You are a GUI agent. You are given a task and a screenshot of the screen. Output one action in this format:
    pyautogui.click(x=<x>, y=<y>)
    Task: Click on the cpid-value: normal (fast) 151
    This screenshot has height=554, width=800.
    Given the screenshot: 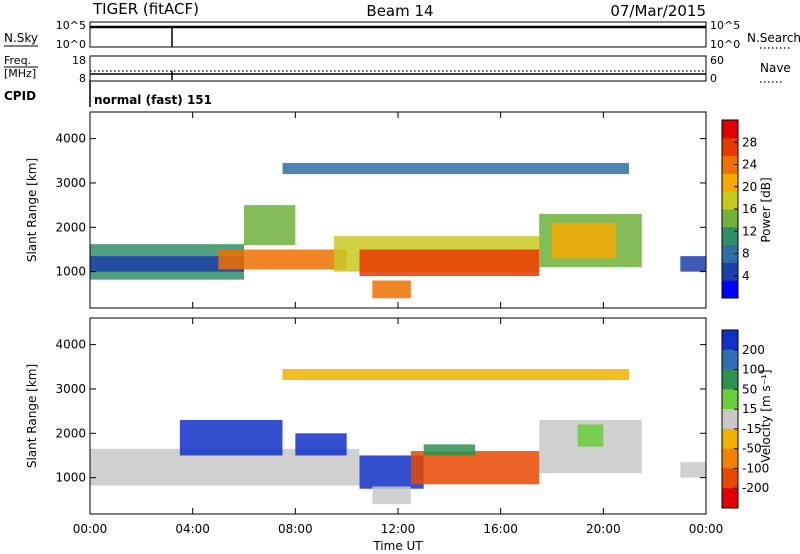 What is the action you would take?
    pyautogui.click(x=153, y=100)
    